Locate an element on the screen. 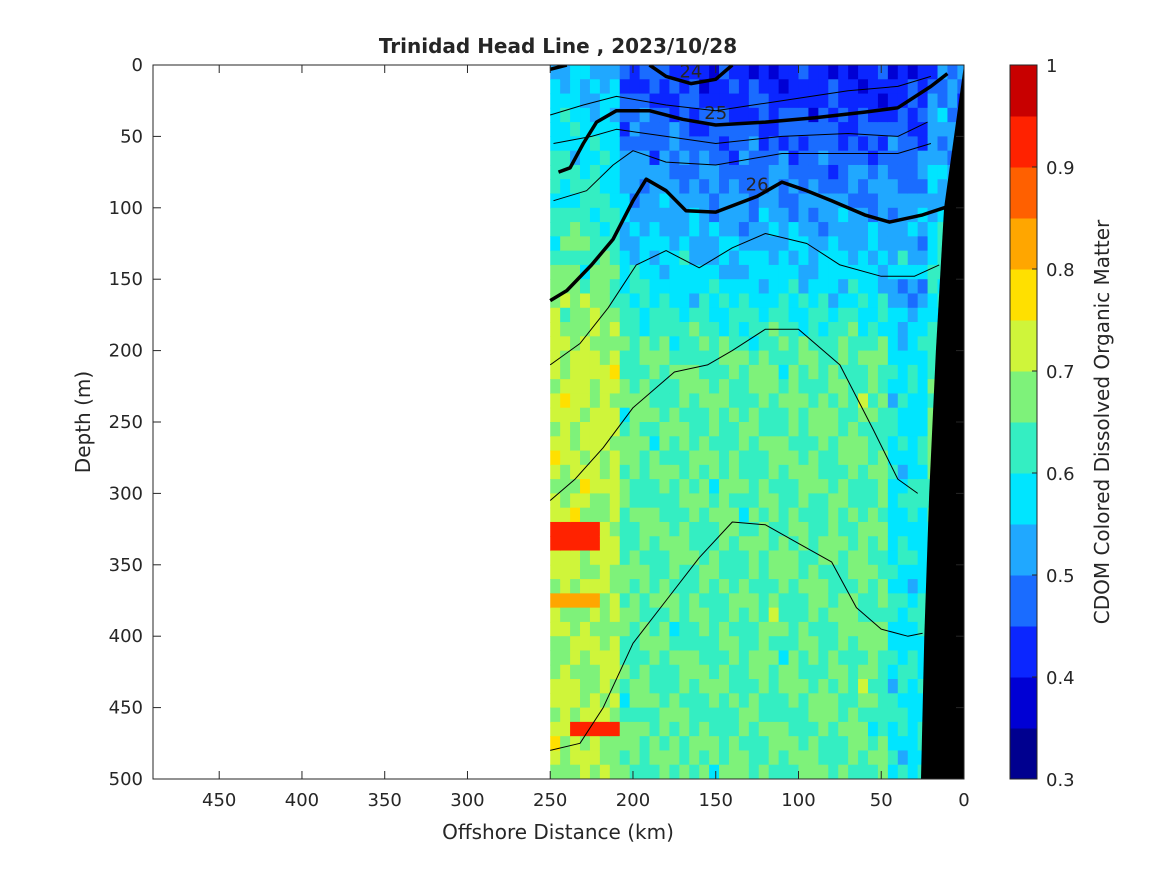 The height and width of the screenshot is (875, 1167). colorbar-swatch is located at coordinates (1023, 193).